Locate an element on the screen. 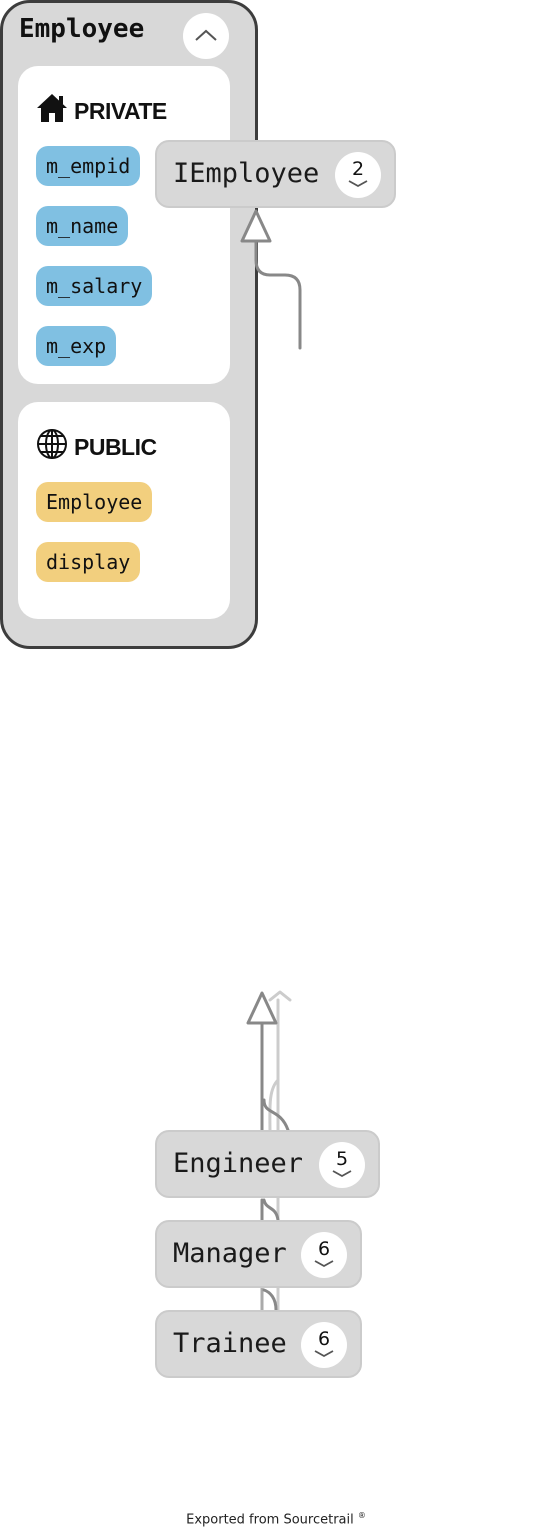  edge-trainee-curve is located at coordinates (270, 1300).